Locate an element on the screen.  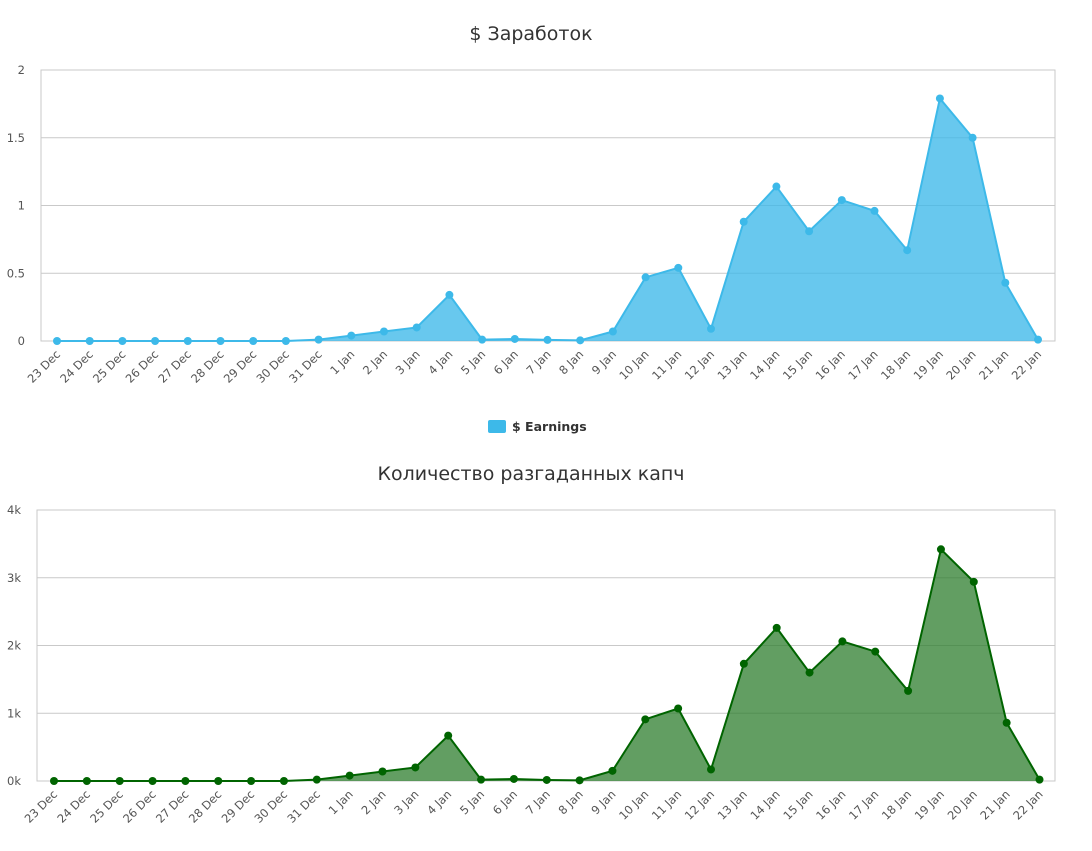
captcha-x-tick-label: 23 Dec is located at coordinates (41, 806).